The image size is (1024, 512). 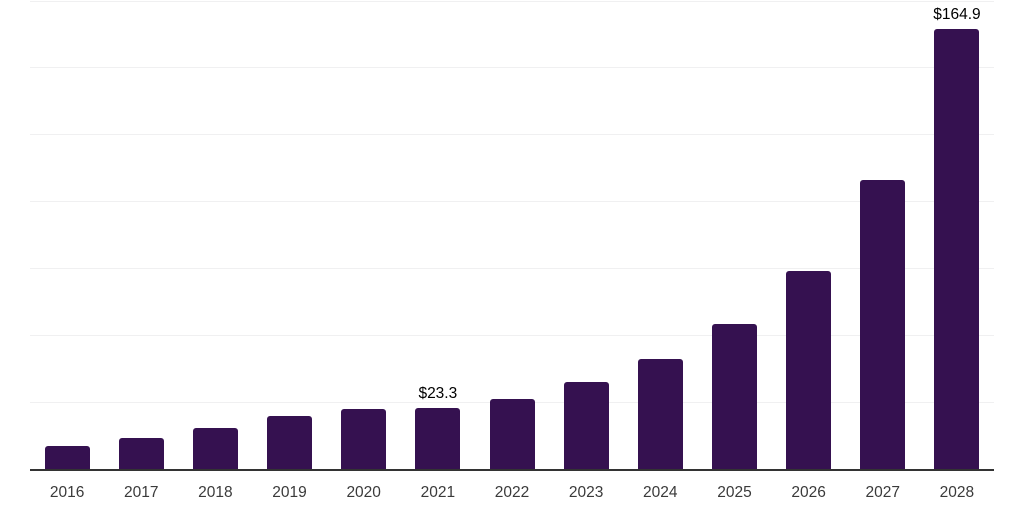 What do you see at coordinates (957, 249) in the screenshot?
I see `bar-2028` at bounding box center [957, 249].